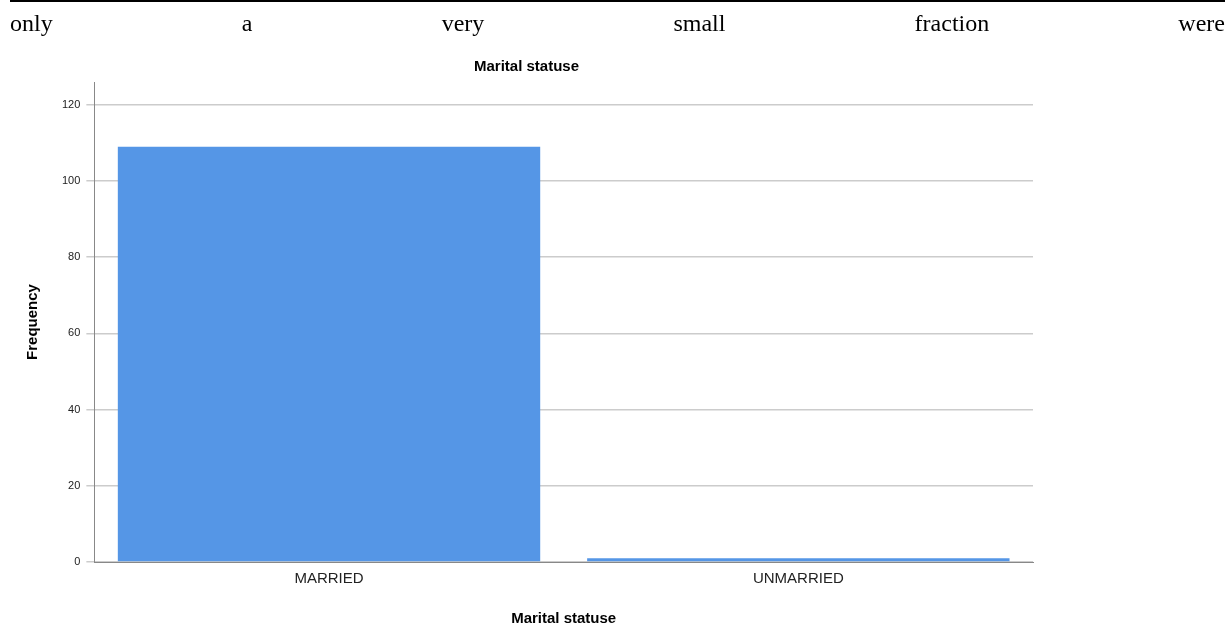 Image resolution: width=1231 pixels, height=632 pixels. What do you see at coordinates (329, 578) in the screenshot?
I see `x-tick-label: MARRIED` at bounding box center [329, 578].